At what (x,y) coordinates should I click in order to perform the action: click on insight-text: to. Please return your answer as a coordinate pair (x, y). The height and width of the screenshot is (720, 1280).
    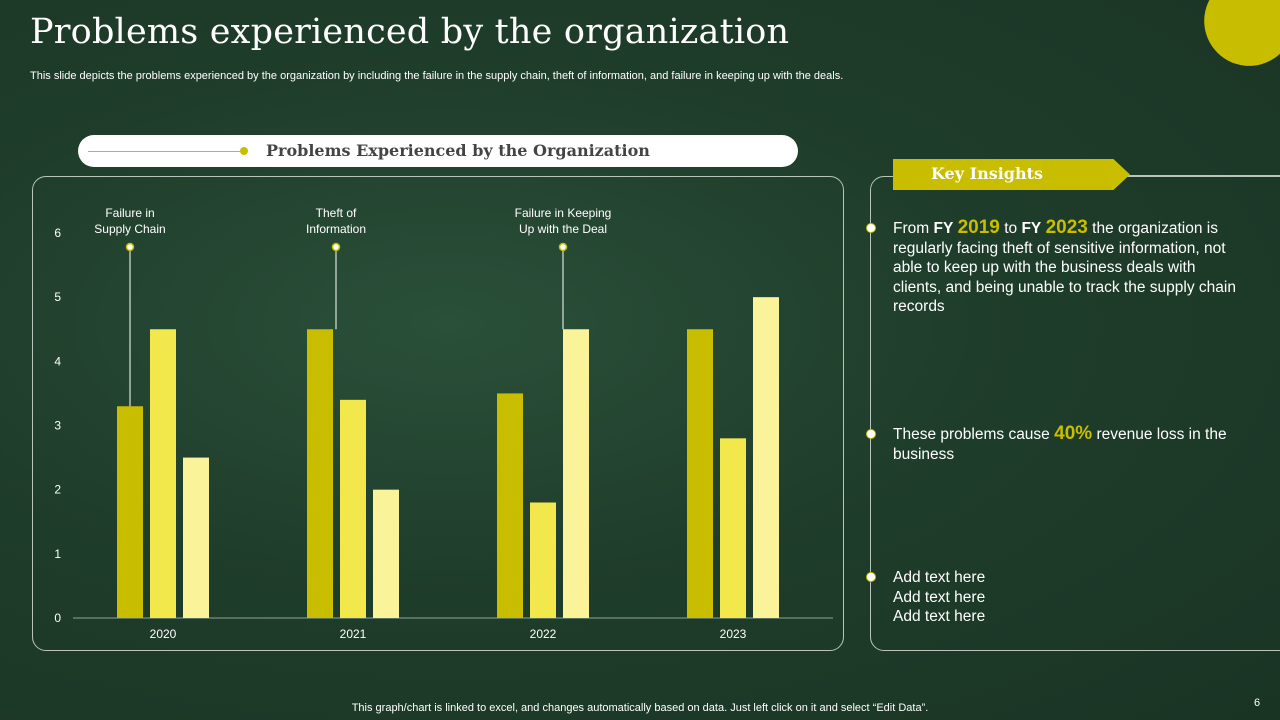
    Looking at the image, I should click on (1011, 228).